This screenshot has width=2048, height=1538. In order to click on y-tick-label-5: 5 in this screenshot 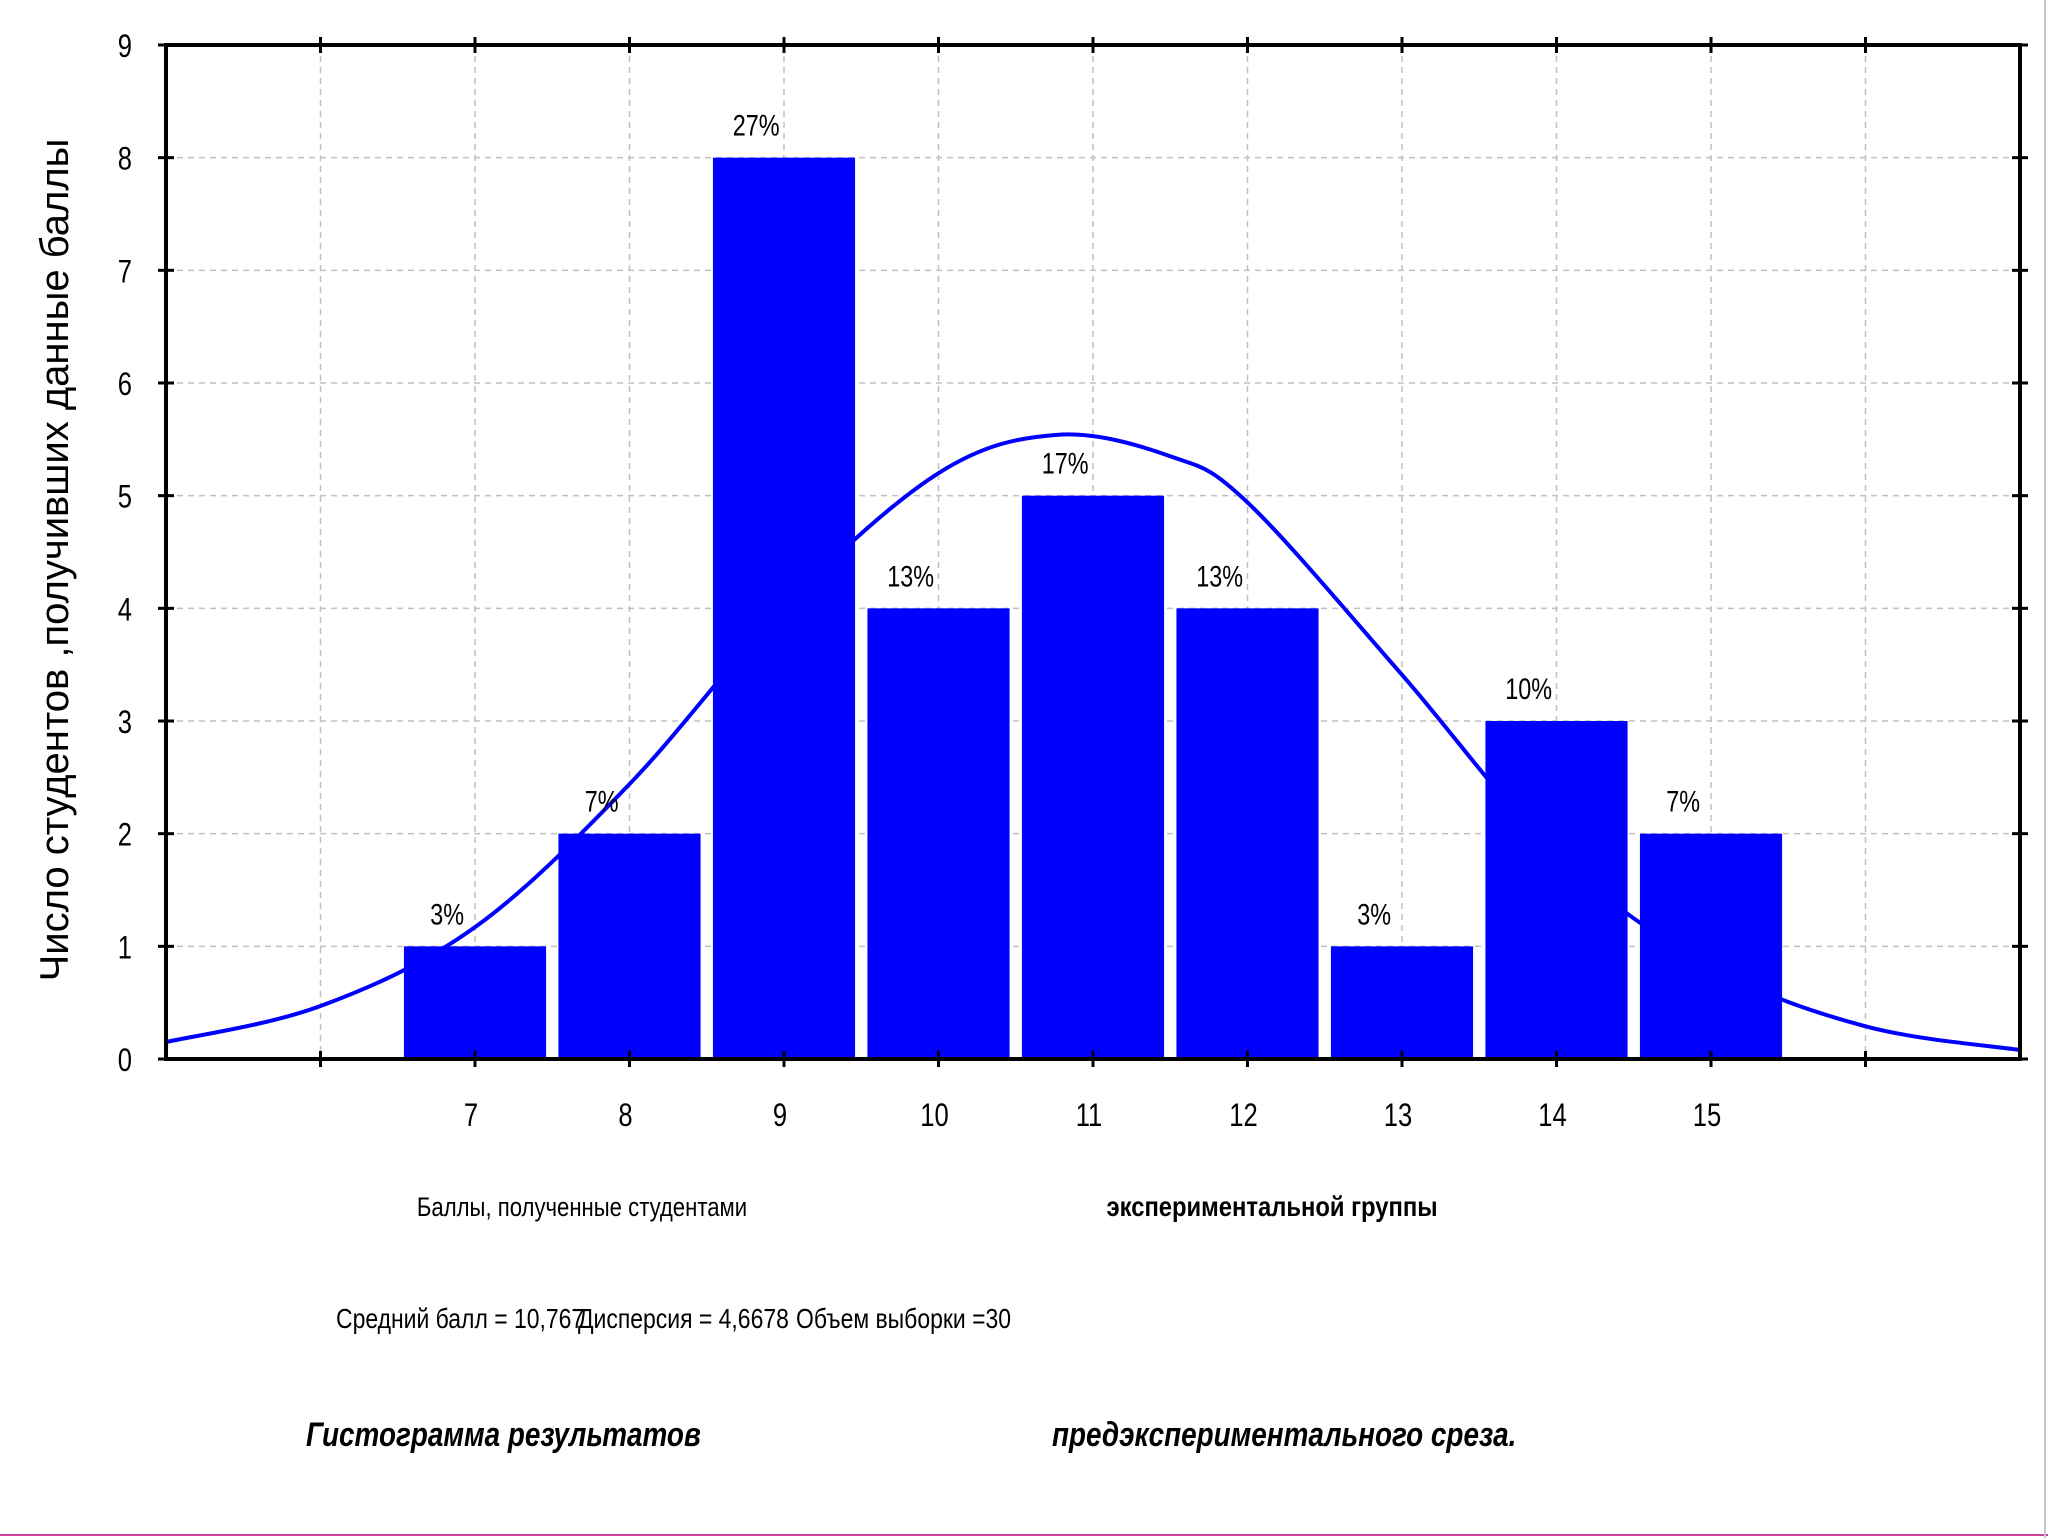, I will do `click(125, 497)`.